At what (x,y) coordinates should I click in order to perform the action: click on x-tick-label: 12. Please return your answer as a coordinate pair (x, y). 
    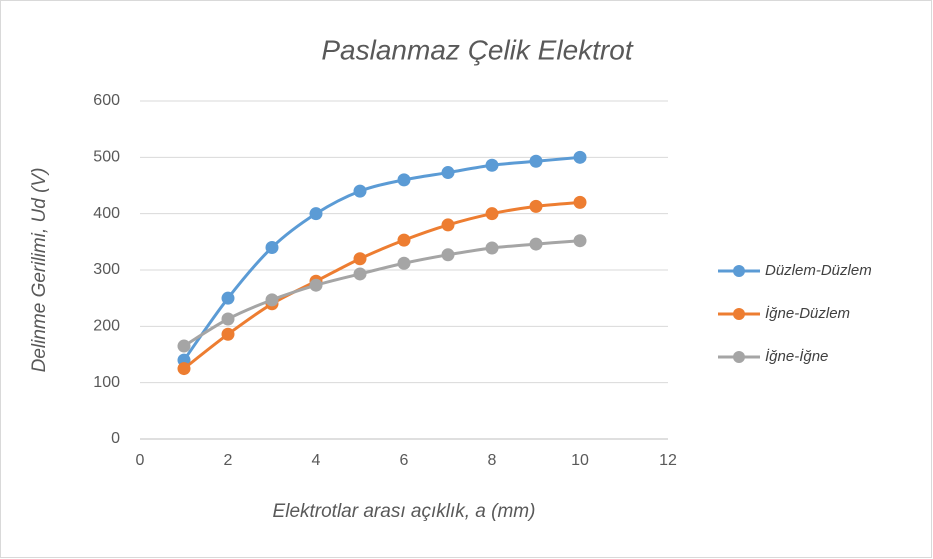
    Looking at the image, I should click on (668, 460).